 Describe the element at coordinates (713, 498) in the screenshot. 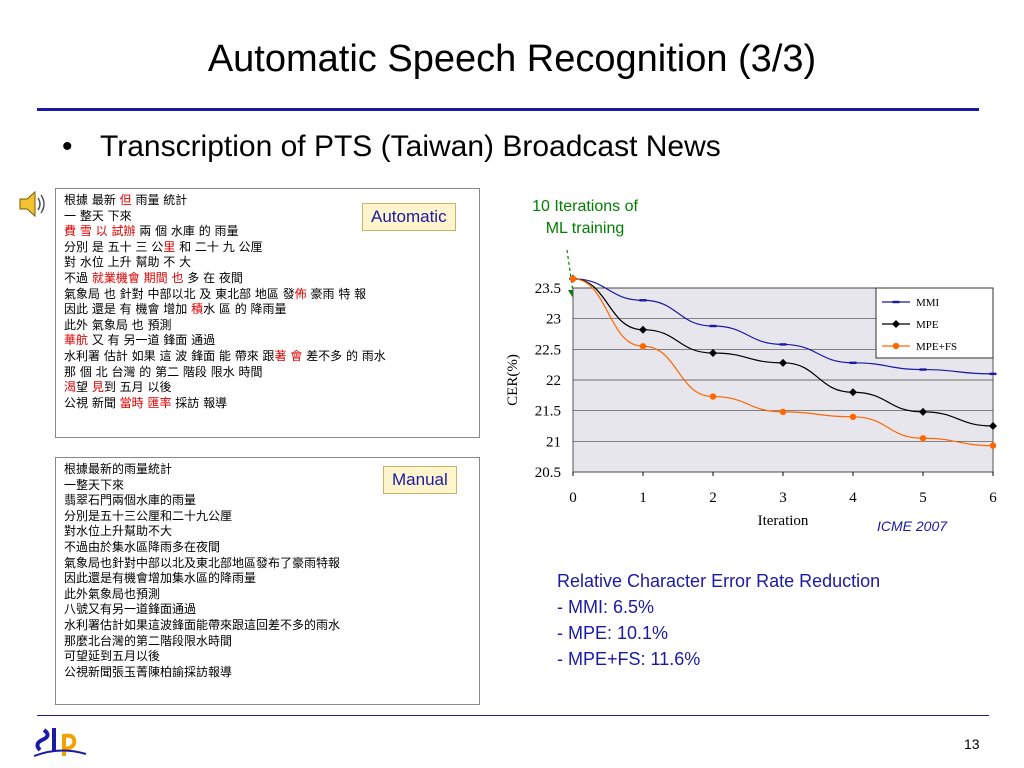

I see `x-tick-label: 2` at that location.